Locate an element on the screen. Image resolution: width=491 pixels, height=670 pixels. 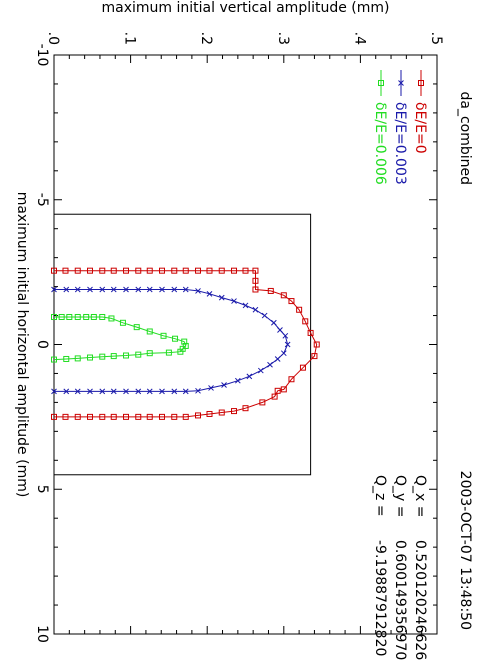
y-tick-label: .0 is located at coordinates (53, 38).